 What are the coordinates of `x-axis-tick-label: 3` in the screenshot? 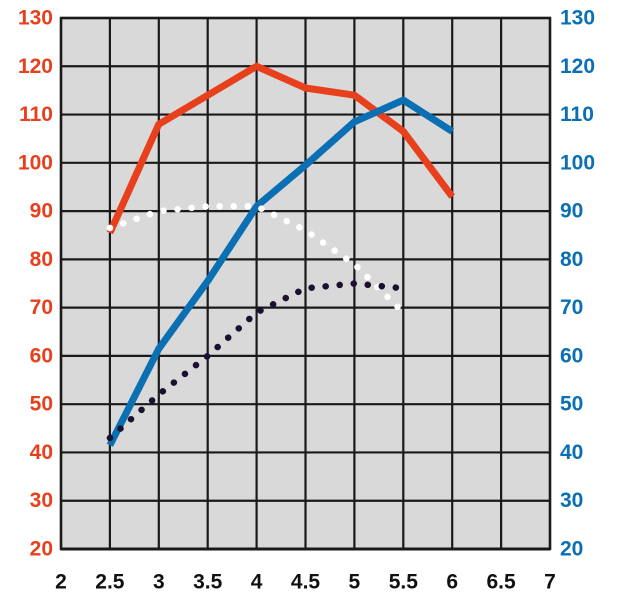 It's located at (159, 582).